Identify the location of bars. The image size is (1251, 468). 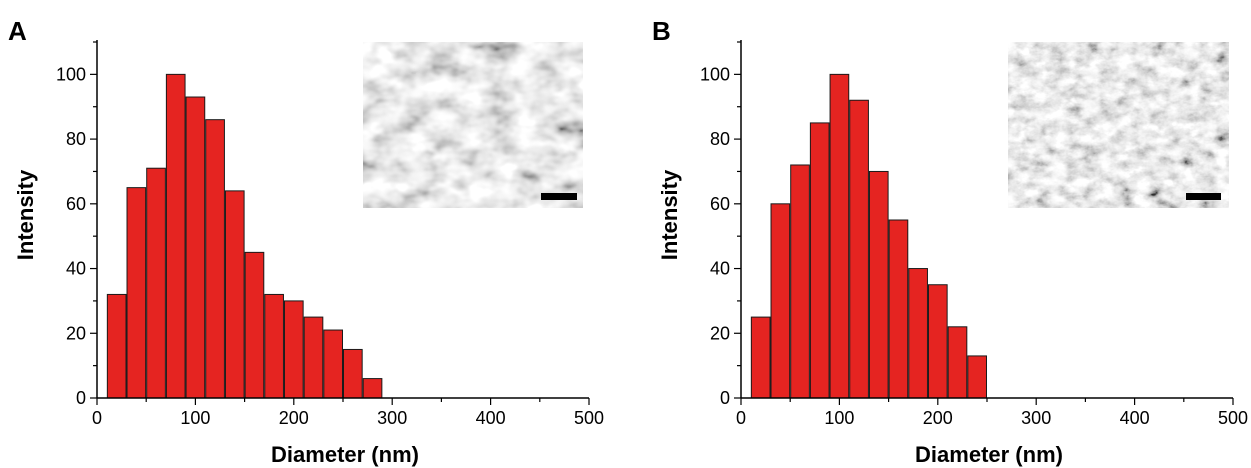
(869, 236).